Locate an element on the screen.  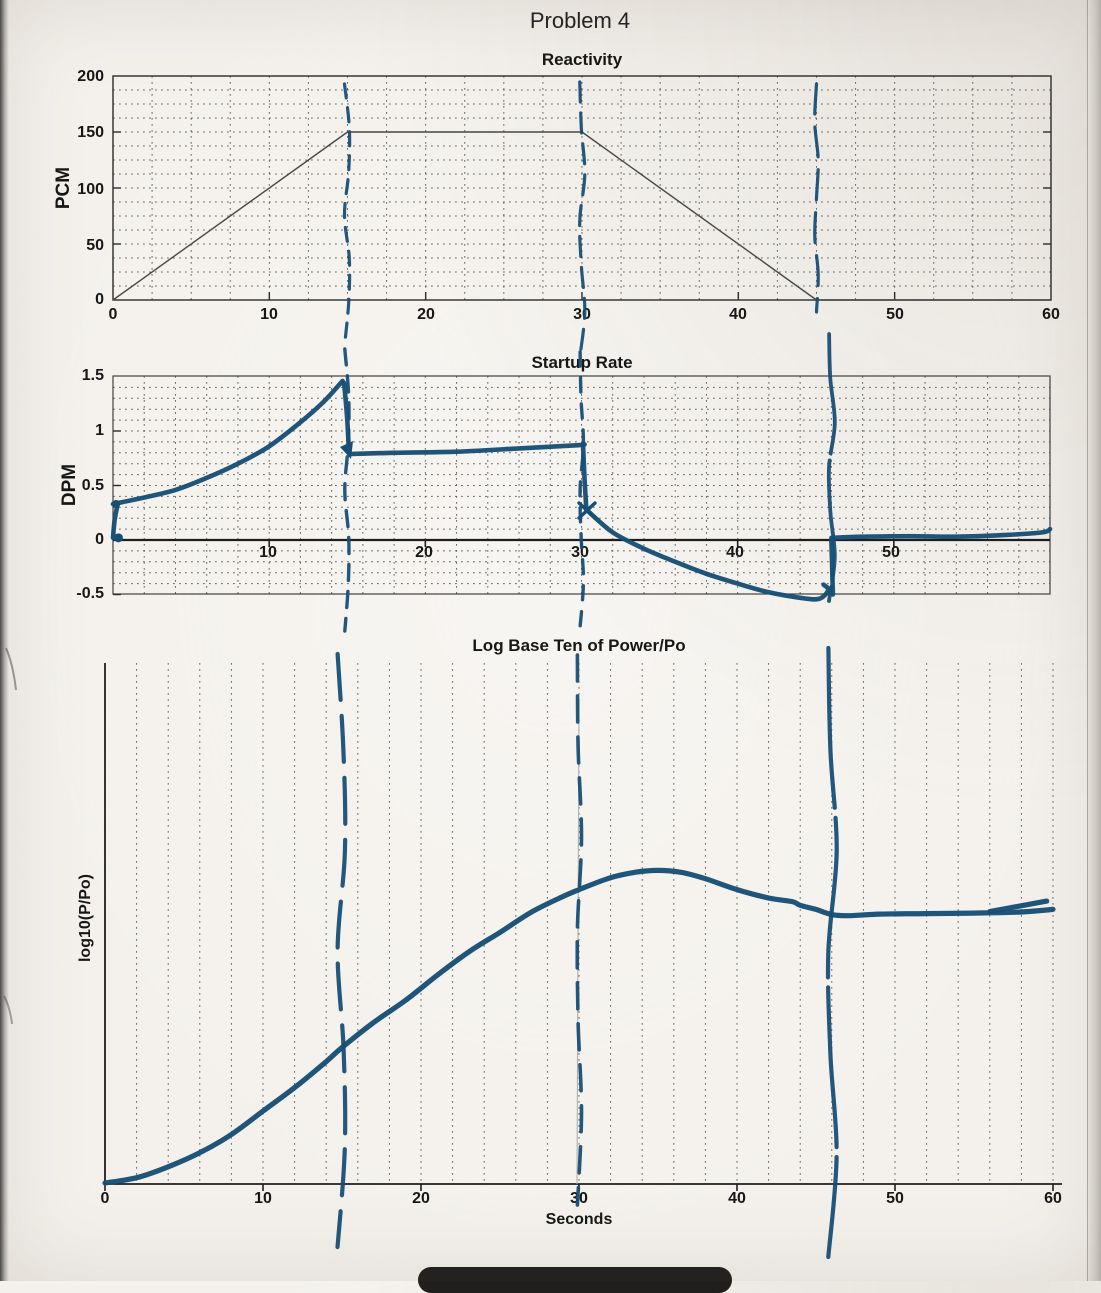
ink-marker-startup_rate-46s is located at coordinates (831, 467).